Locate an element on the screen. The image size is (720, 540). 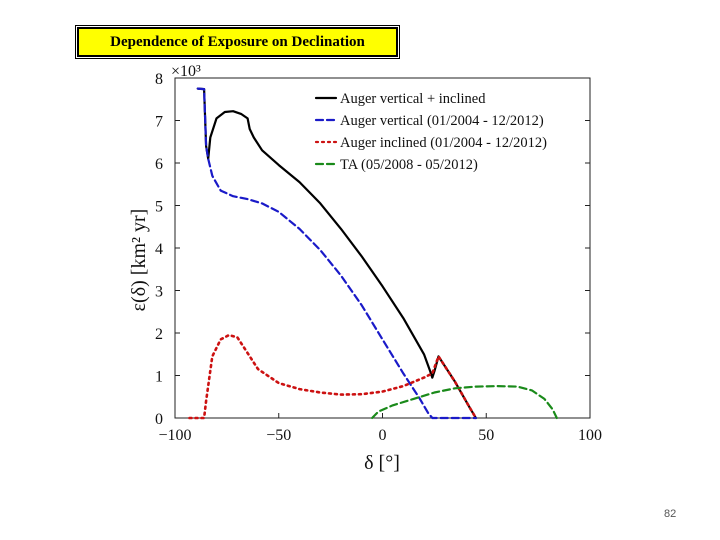
y-axis-label: ε(δ) [km² yr] is located at coordinates (139, 260).